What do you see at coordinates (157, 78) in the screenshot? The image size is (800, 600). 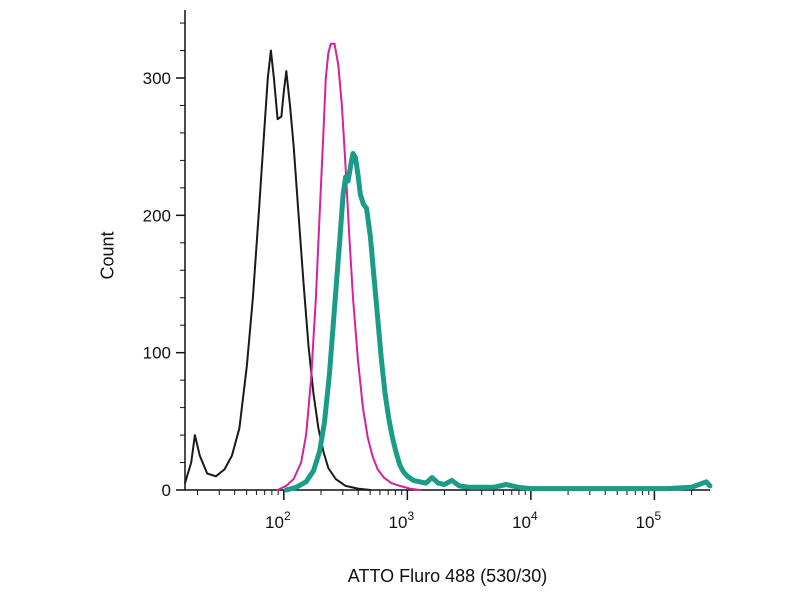 I see `y-tick-label: 300` at bounding box center [157, 78].